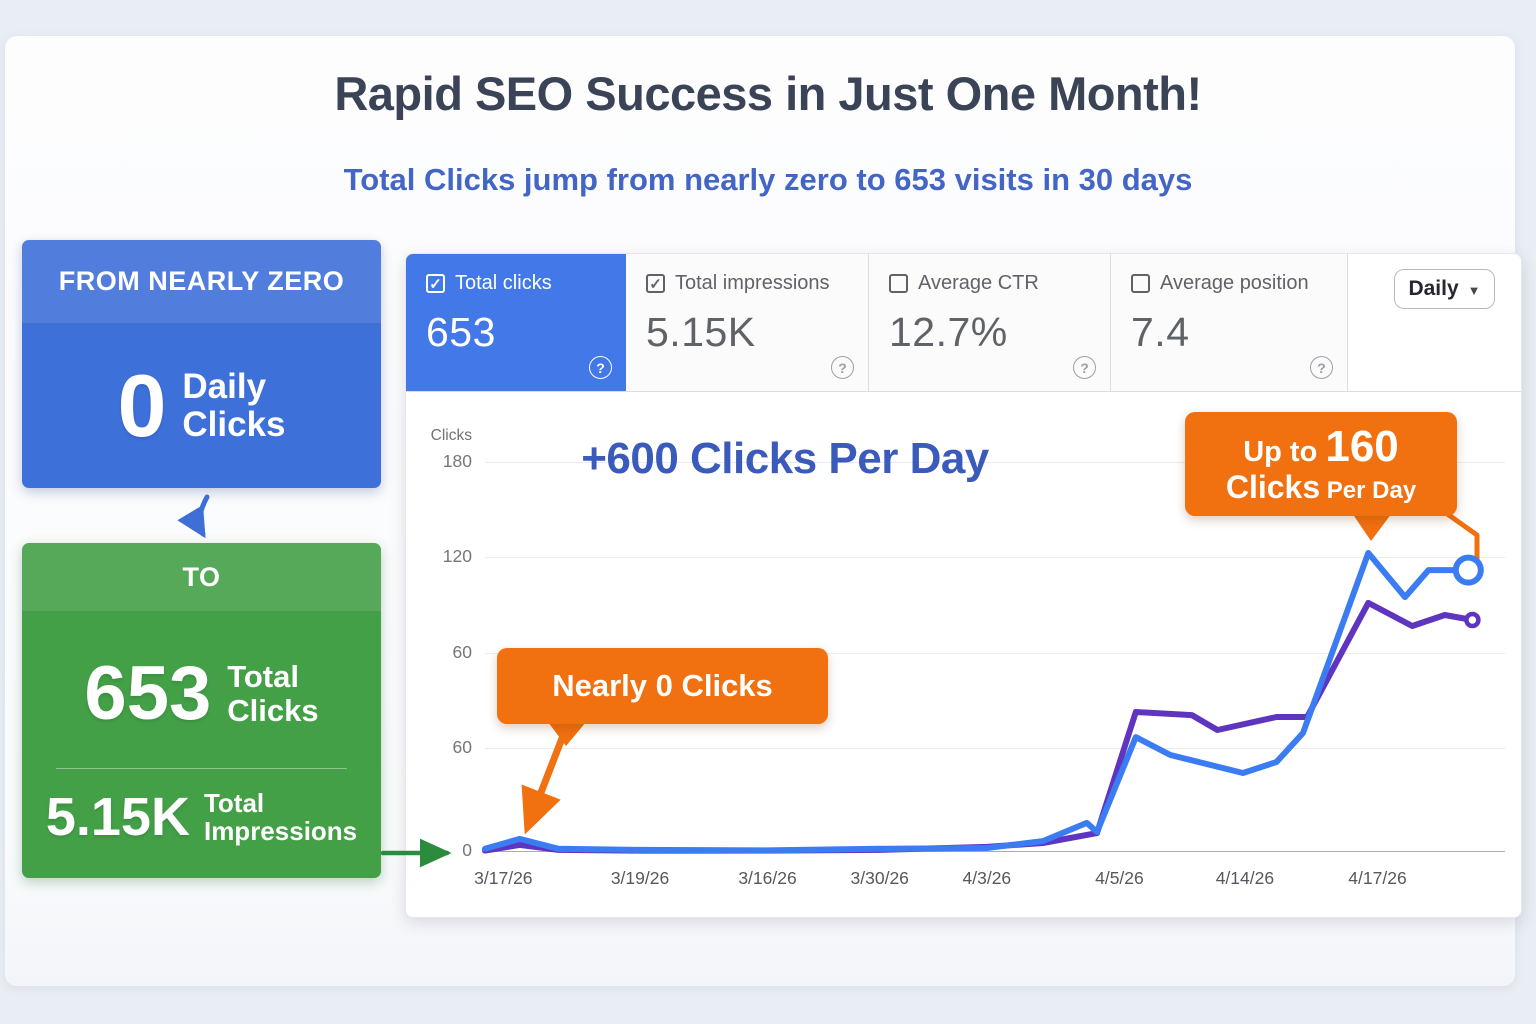 Image resolution: width=1536 pixels, height=1024 pixels. Describe the element at coordinates (768, 93) in the screenshot. I see `page-title: Rapid SEO Success in Just One Month!` at that location.